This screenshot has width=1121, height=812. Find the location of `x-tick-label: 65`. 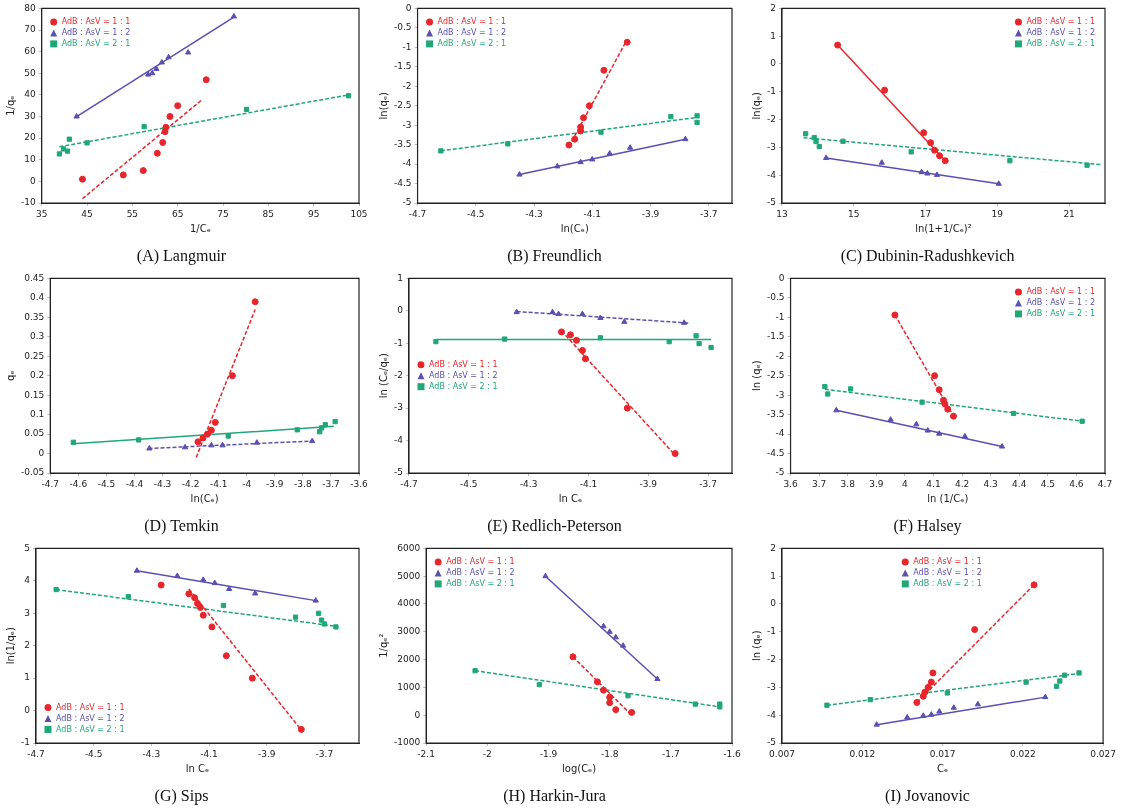

x-tick-label: 65 is located at coordinates (177, 213).